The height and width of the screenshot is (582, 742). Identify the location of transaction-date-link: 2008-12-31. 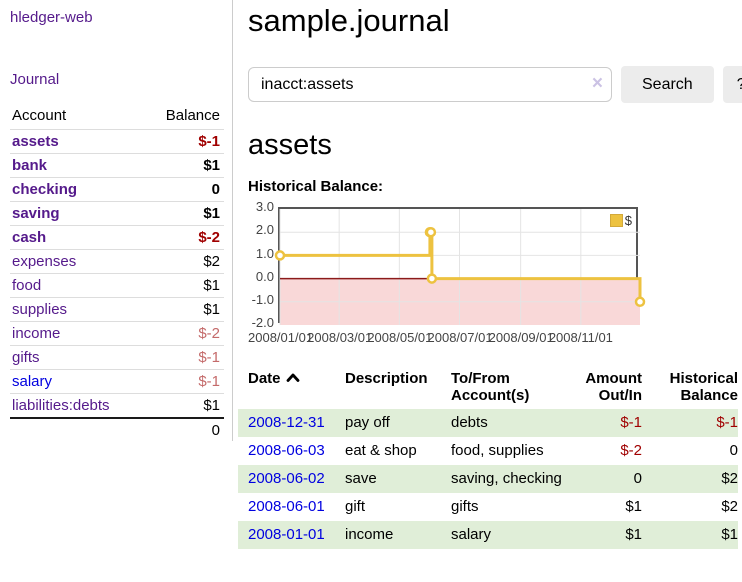
(286, 423).